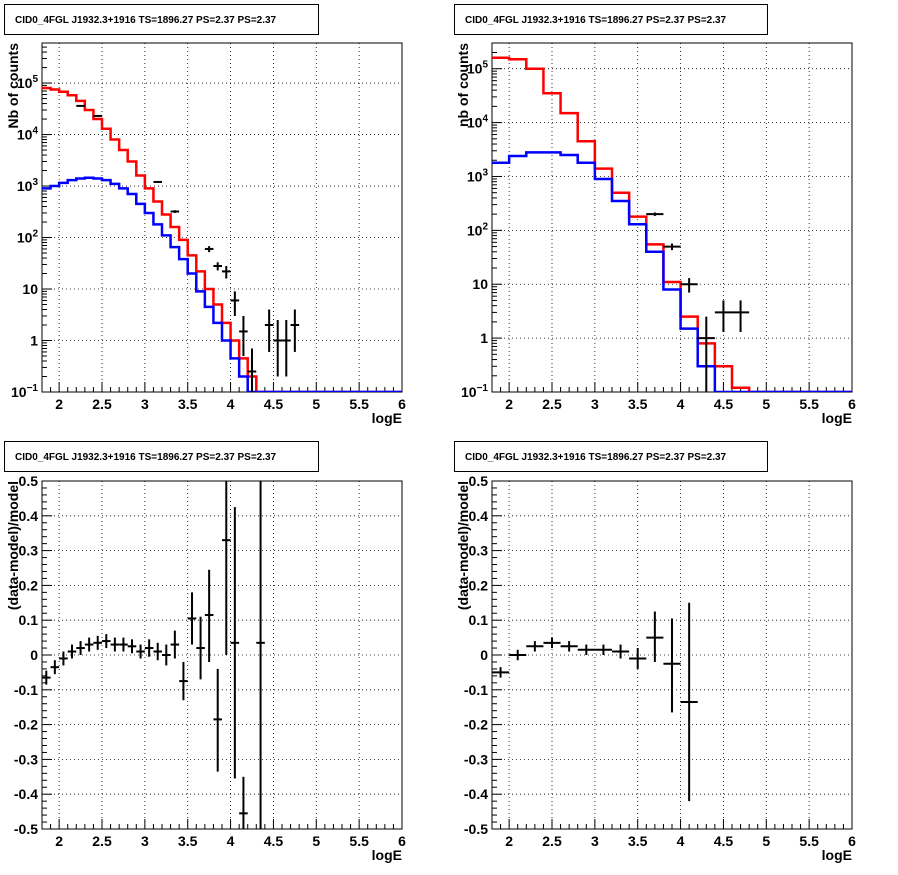  Describe the element at coordinates (478, 175) in the screenshot. I see `y-tick-label: 10³` at that location.